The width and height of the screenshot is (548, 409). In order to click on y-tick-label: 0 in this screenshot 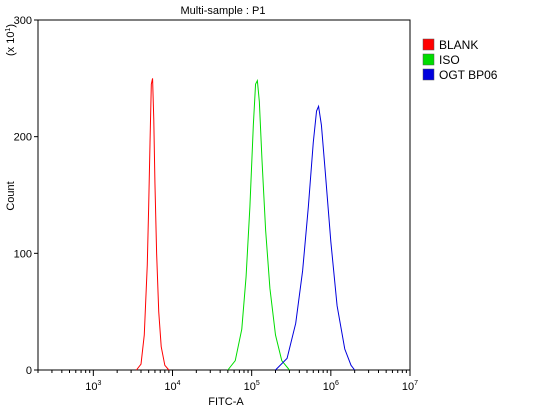, I will do `click(29, 371)`.